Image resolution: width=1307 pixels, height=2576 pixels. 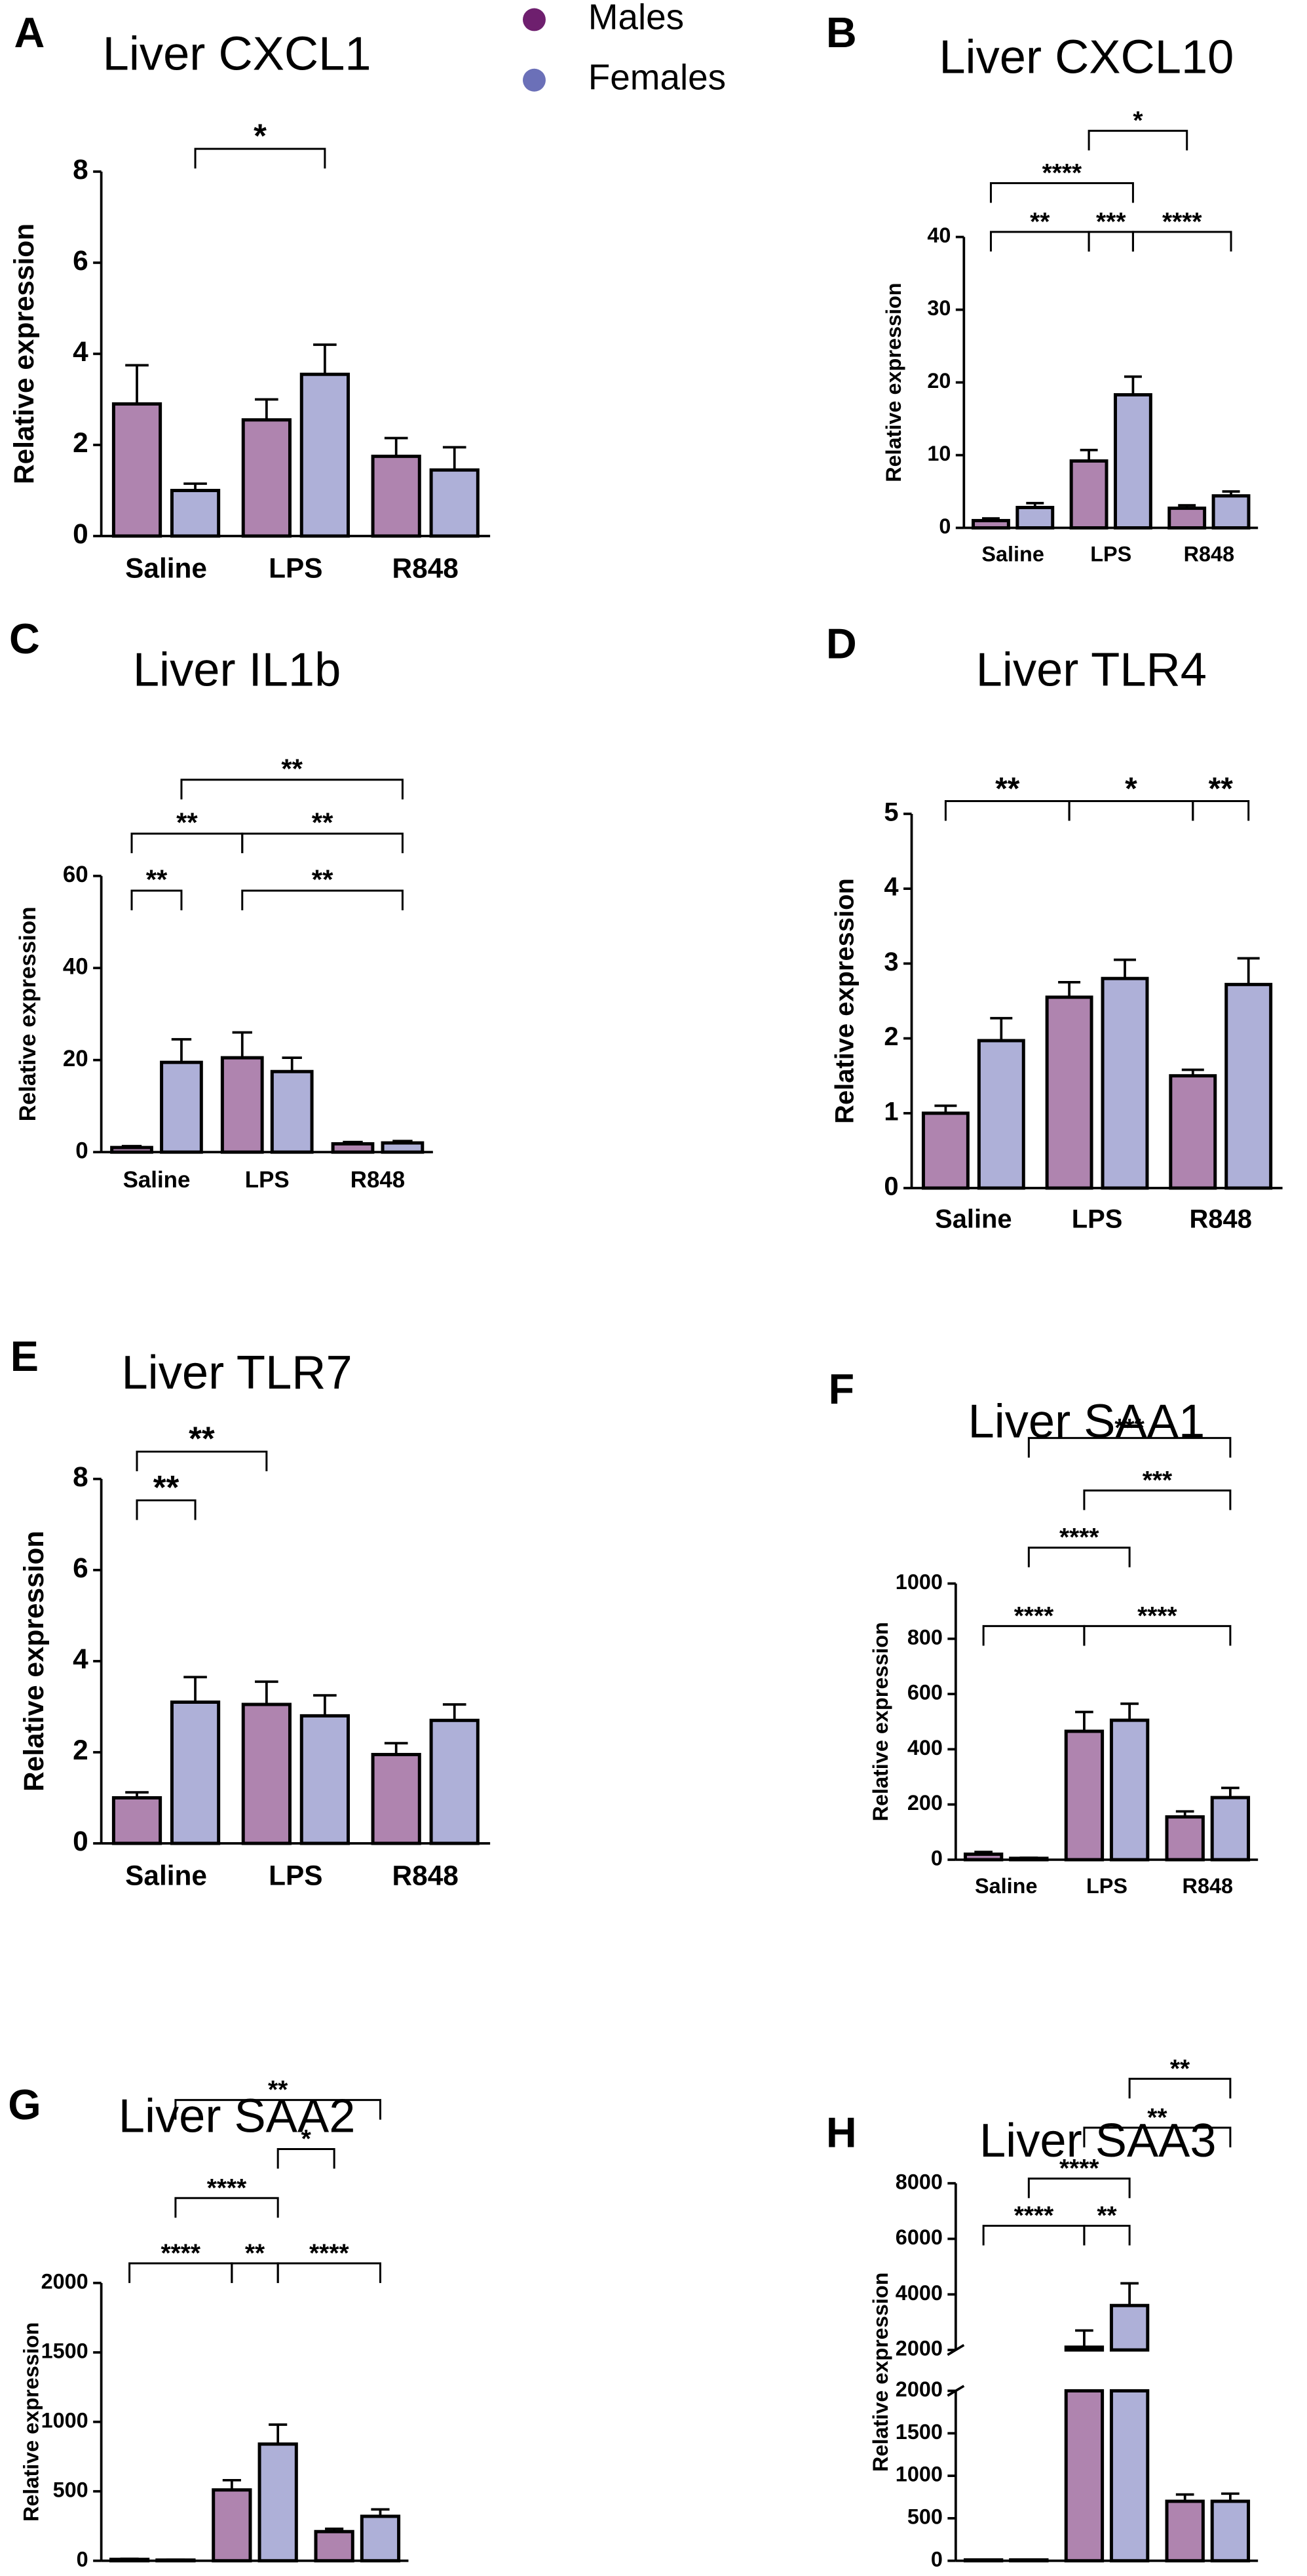 What do you see at coordinates (919, 2181) in the screenshot?
I see `y-tick-label: 8000` at bounding box center [919, 2181].